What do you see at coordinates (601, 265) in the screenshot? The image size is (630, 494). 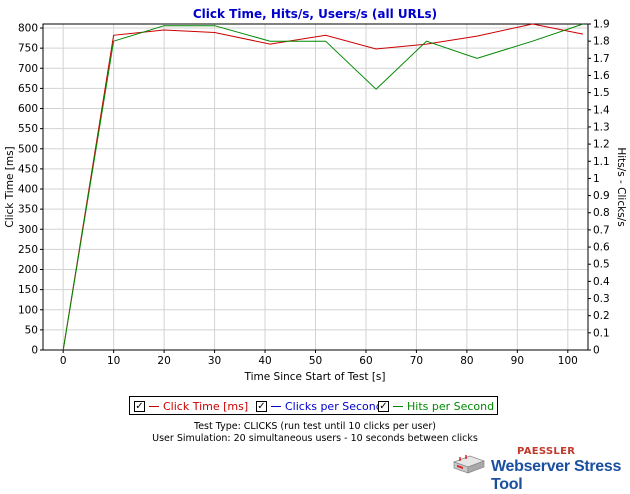 I see `y2-tick-label: 0.5` at bounding box center [601, 265].